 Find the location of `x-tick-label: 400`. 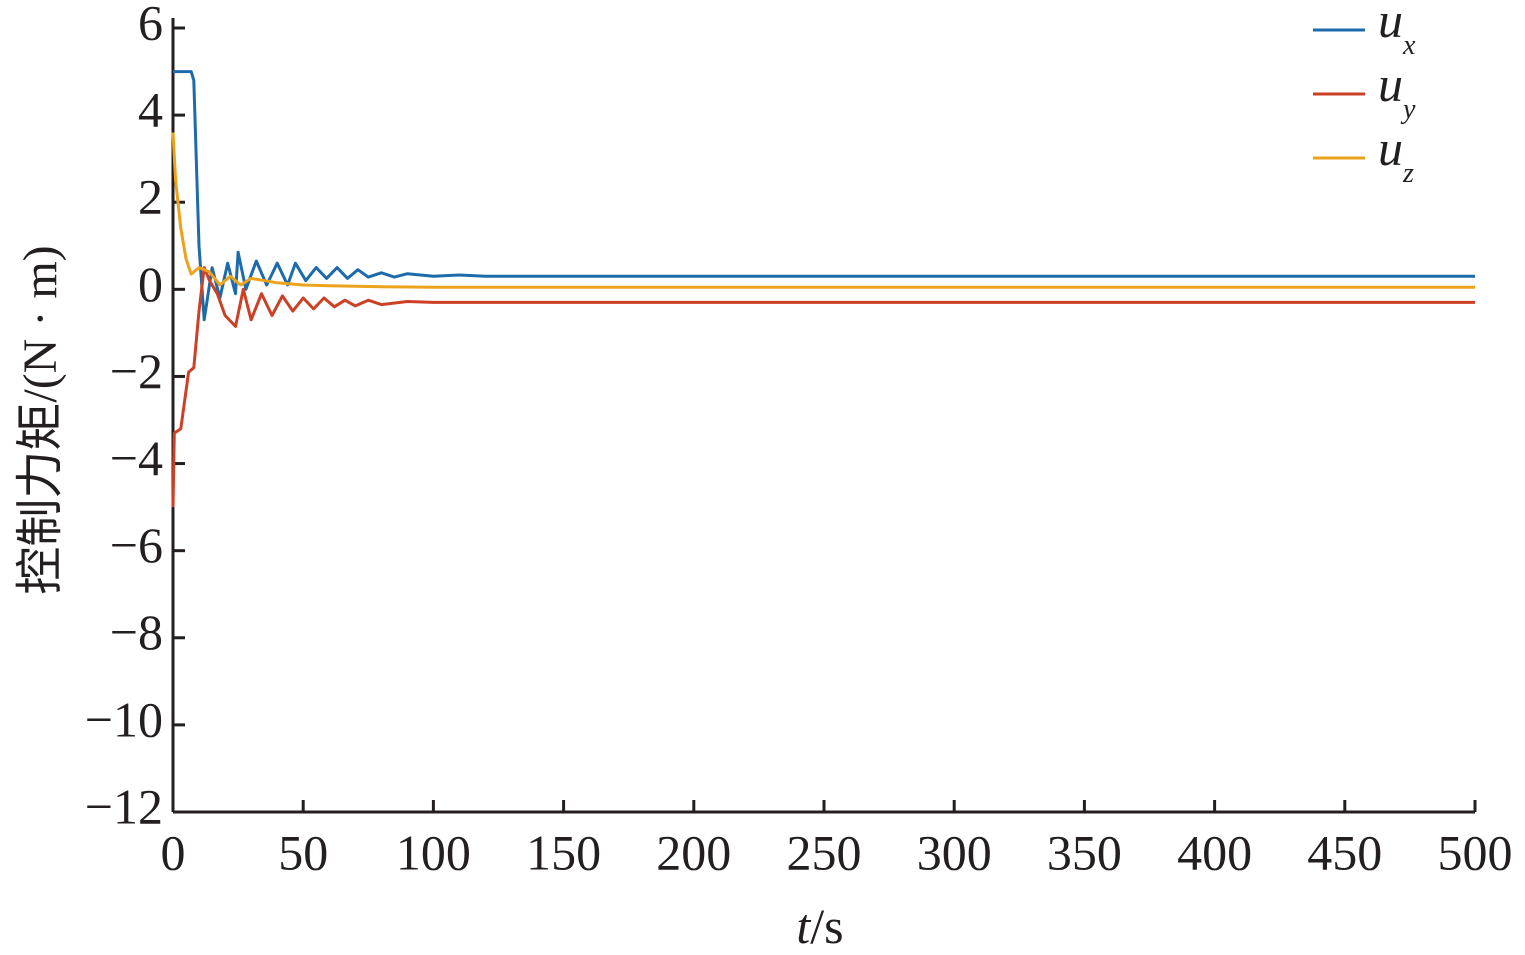

x-tick-label: 400 is located at coordinates (1214, 852).